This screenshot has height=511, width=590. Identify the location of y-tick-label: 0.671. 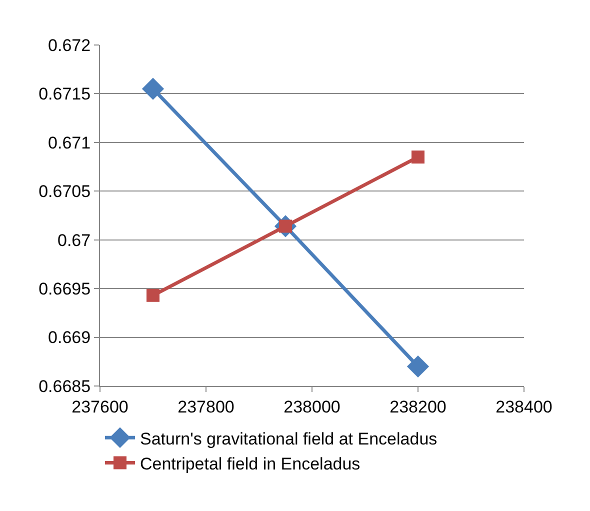
(69, 142).